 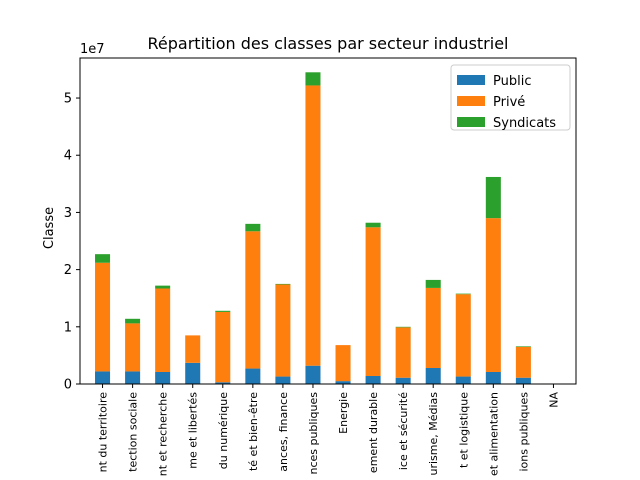 What do you see at coordinates (313, 433) in the screenshot?
I see `x-tick-label: nces publiques` at bounding box center [313, 433].